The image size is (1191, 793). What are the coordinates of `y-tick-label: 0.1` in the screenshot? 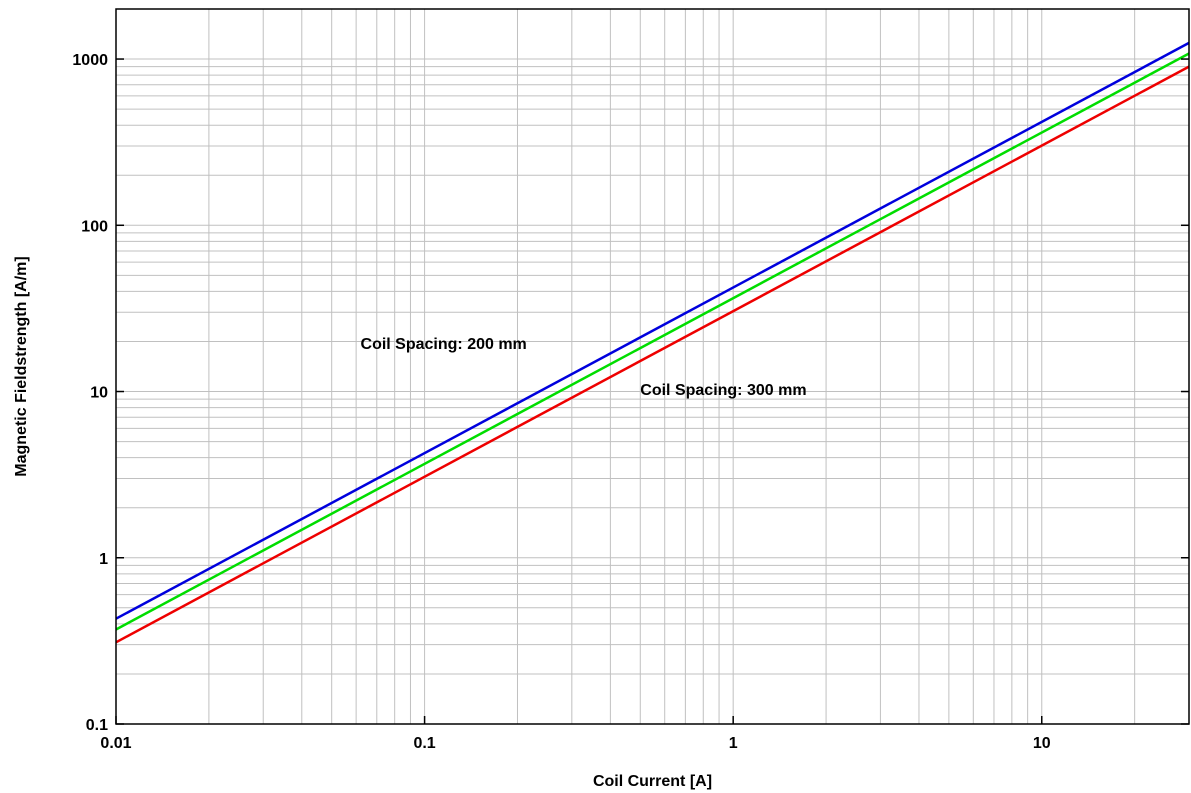 It's located at (97, 725).